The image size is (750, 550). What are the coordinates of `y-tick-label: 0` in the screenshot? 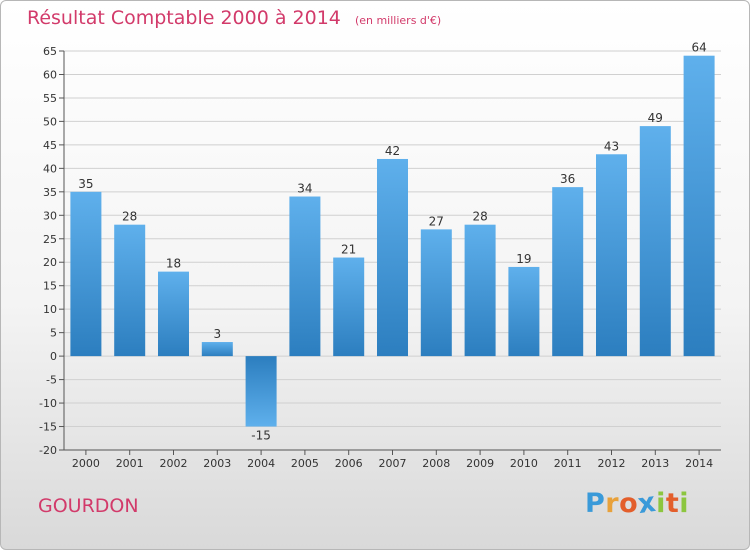 It's located at (53, 356).